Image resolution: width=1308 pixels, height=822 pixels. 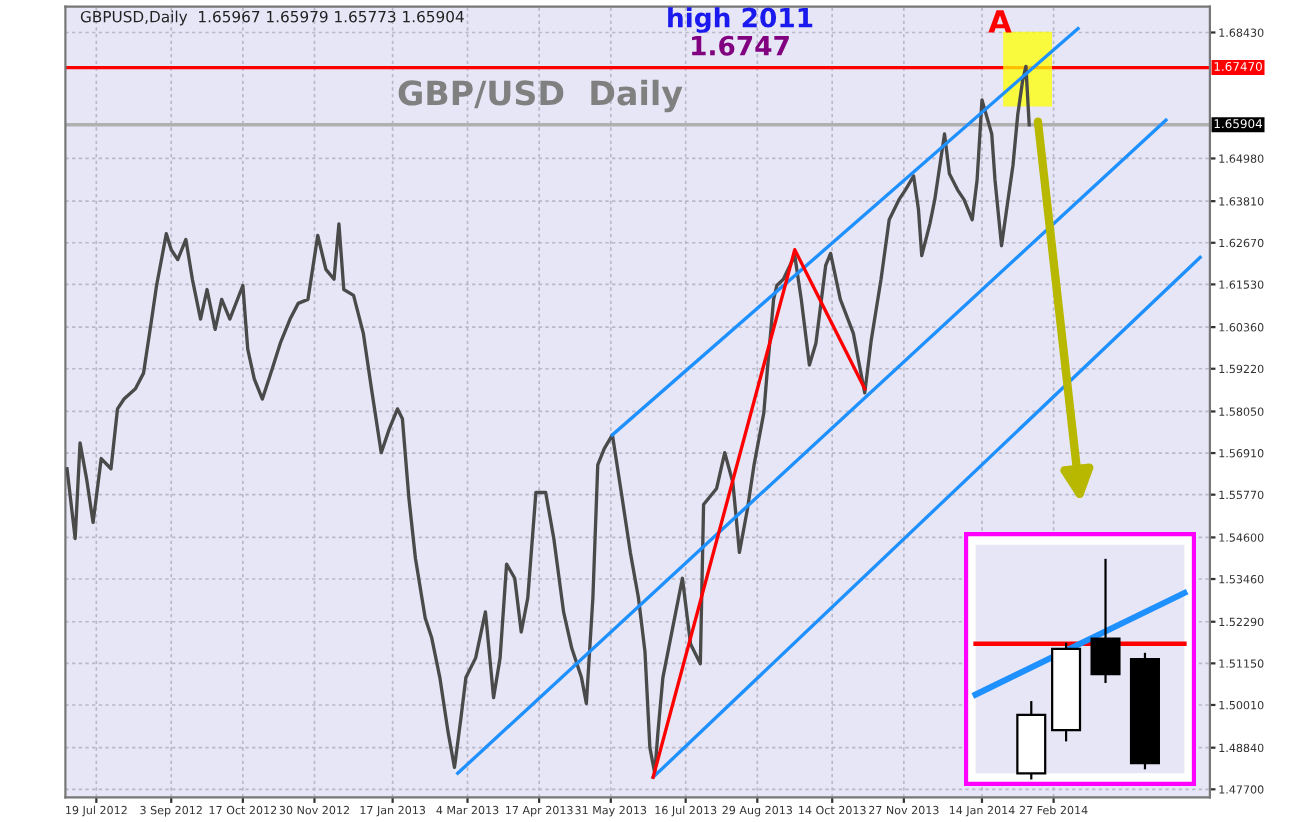 What do you see at coordinates (540, 96) in the screenshot?
I see `text: GBP/USD Daily` at bounding box center [540, 96].